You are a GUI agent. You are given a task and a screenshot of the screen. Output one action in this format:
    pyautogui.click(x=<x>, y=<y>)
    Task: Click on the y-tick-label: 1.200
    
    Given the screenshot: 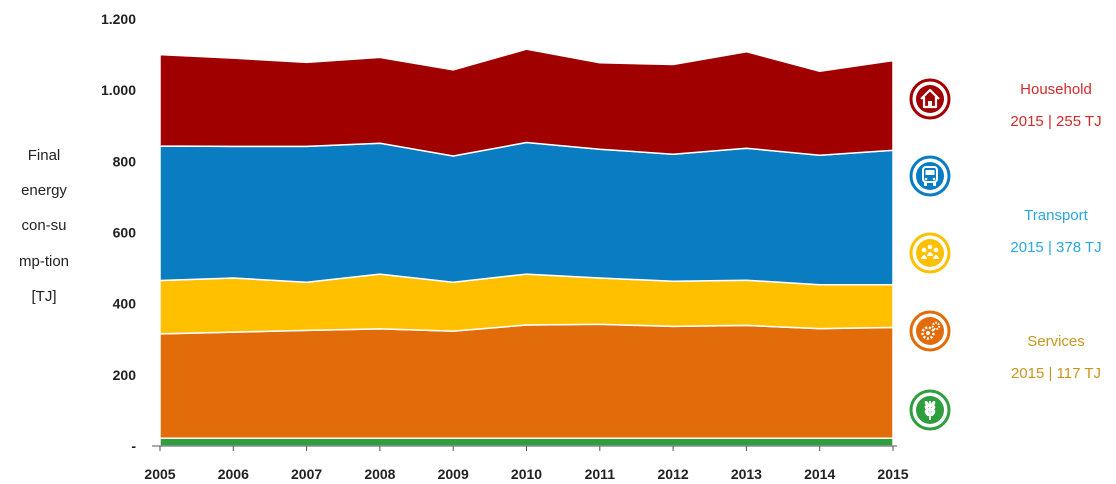 What is the action you would take?
    pyautogui.click(x=118, y=19)
    